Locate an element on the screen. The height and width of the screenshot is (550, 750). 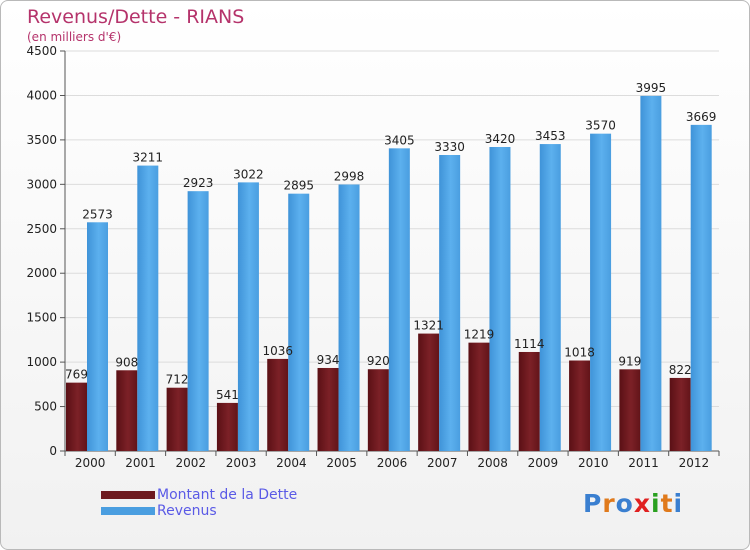
data-label-revenus-2010: 3570 is located at coordinates (600, 126).